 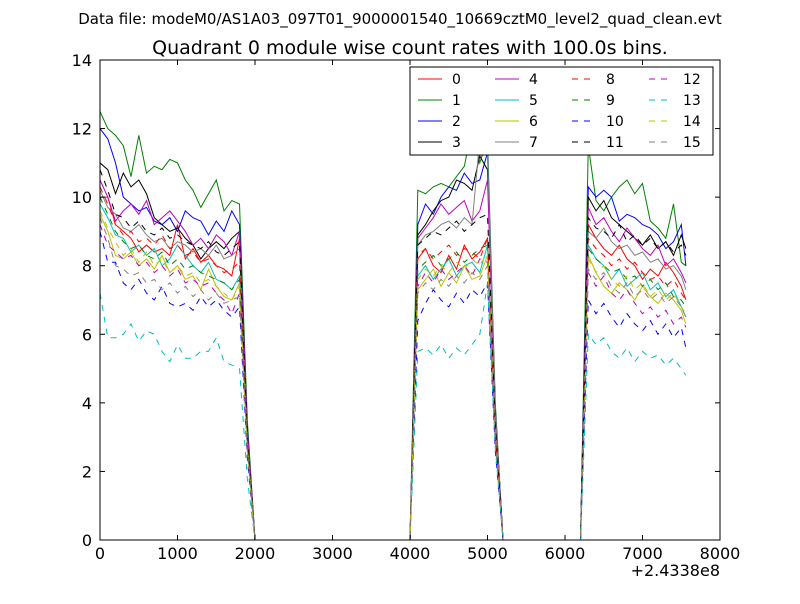 I want to click on legend-label-1: 1, so click(x=456, y=101).